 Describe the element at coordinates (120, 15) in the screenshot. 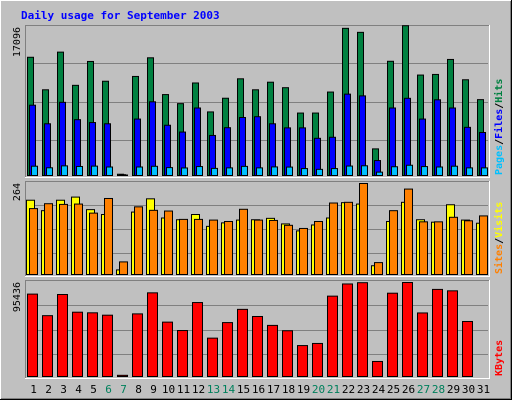

I see `chart-title: Daily usage for September 2003` at that location.